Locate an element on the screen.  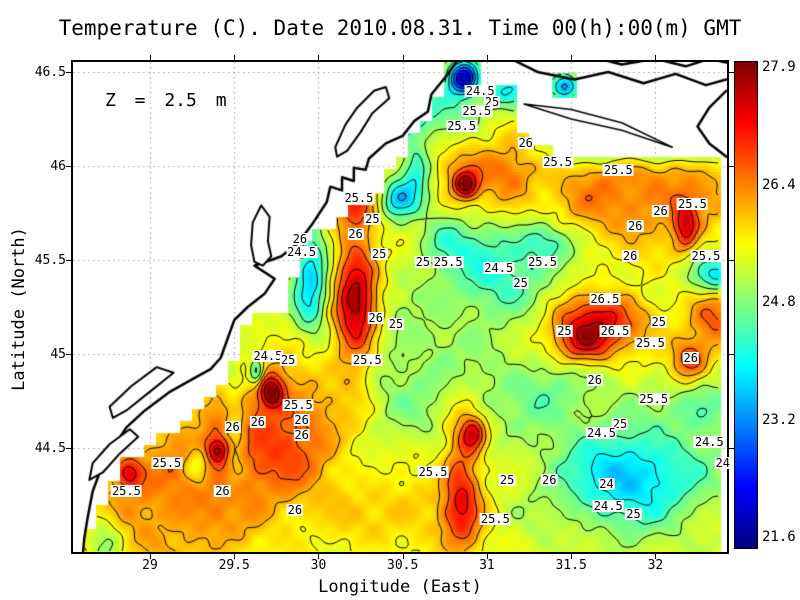
x-tick-label: 29 is located at coordinates (150, 565).